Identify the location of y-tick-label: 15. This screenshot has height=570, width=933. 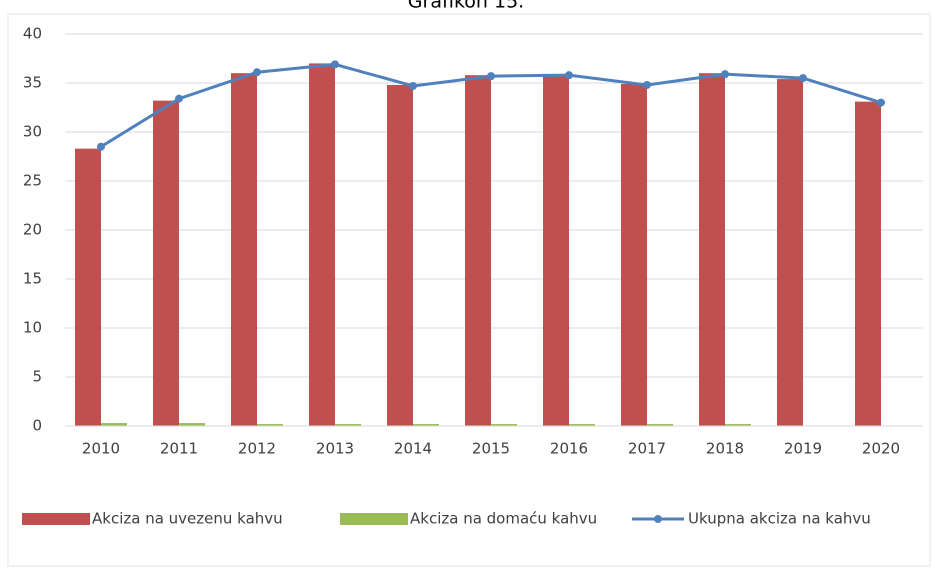
(32, 279).